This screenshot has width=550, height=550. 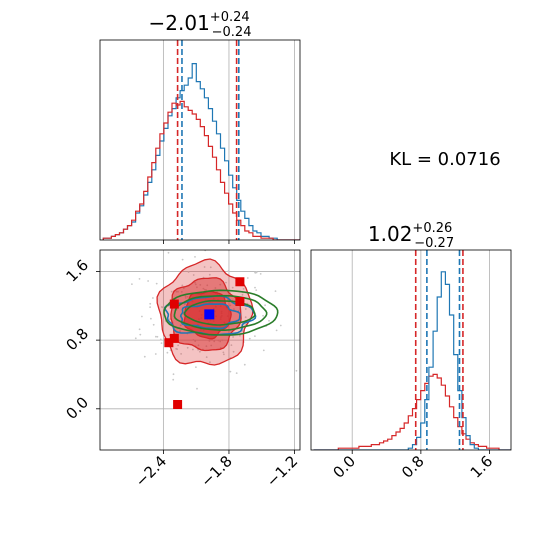 I want to click on marginal-2-xtick-label: 0.8, so click(x=413, y=467).